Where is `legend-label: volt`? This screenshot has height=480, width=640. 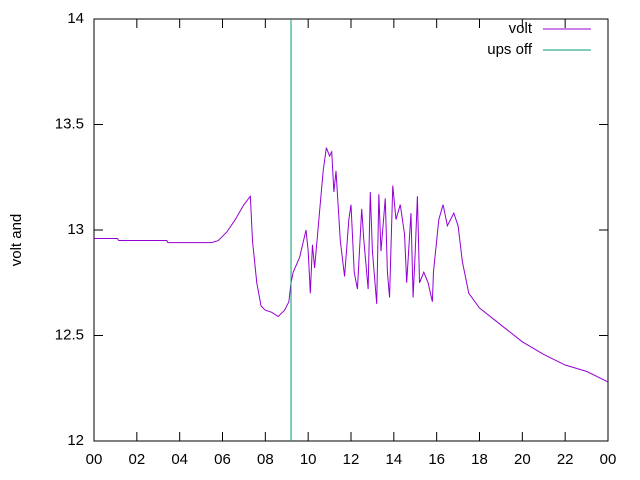
legend-label: volt is located at coordinates (521, 28).